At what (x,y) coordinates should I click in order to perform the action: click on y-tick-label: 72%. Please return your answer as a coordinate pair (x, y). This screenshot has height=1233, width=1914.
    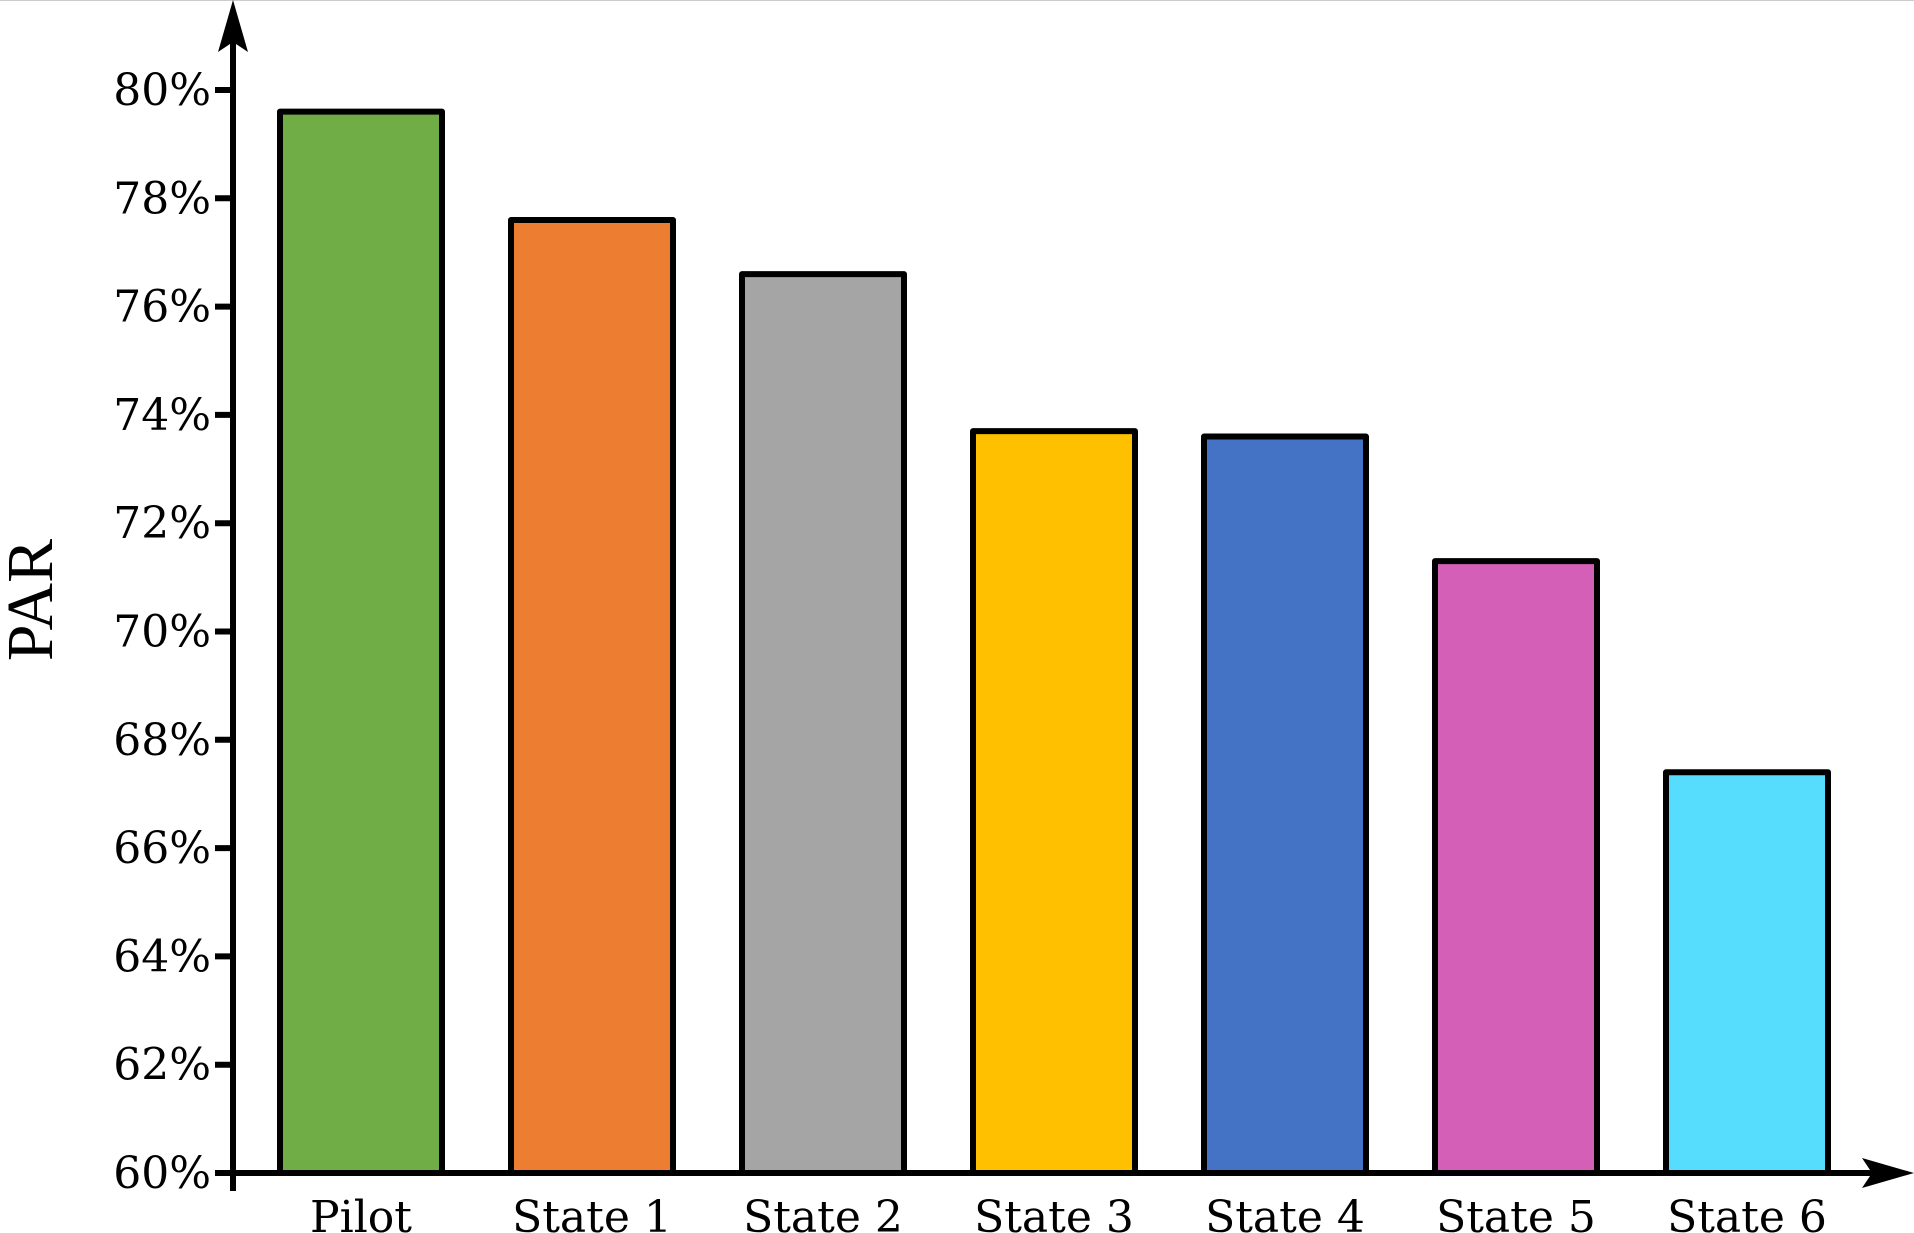
    Looking at the image, I should click on (162, 523).